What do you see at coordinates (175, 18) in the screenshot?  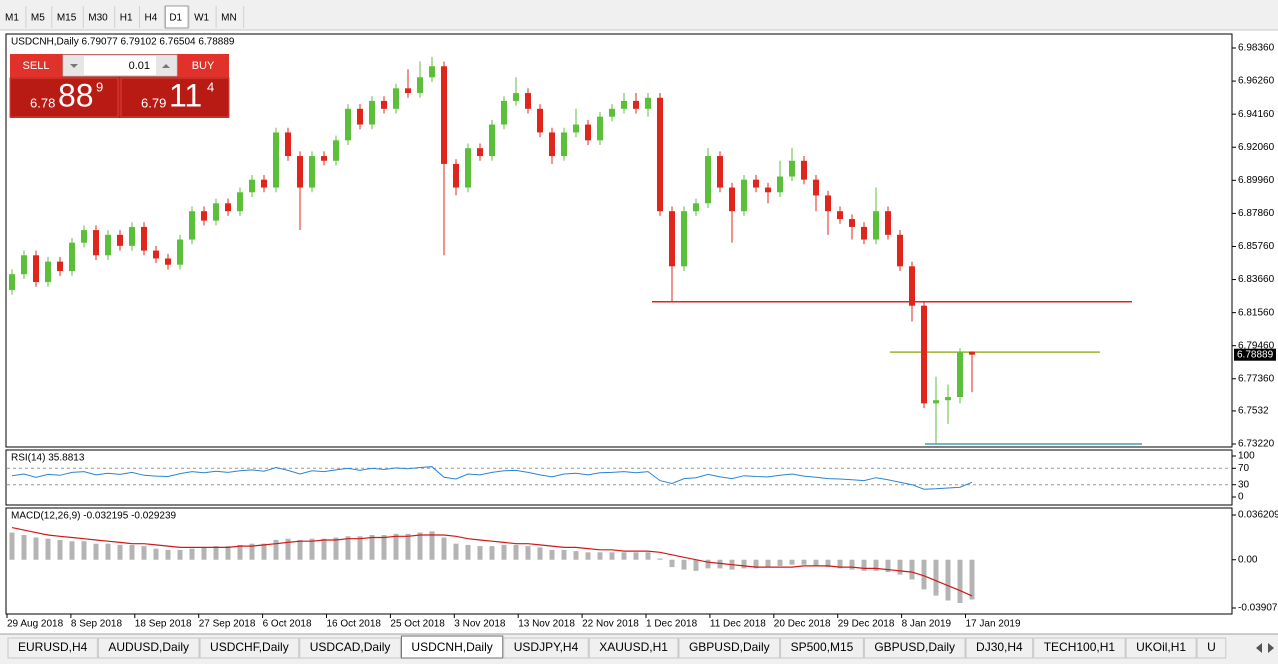 I see `timeframe-button: D1` at bounding box center [175, 18].